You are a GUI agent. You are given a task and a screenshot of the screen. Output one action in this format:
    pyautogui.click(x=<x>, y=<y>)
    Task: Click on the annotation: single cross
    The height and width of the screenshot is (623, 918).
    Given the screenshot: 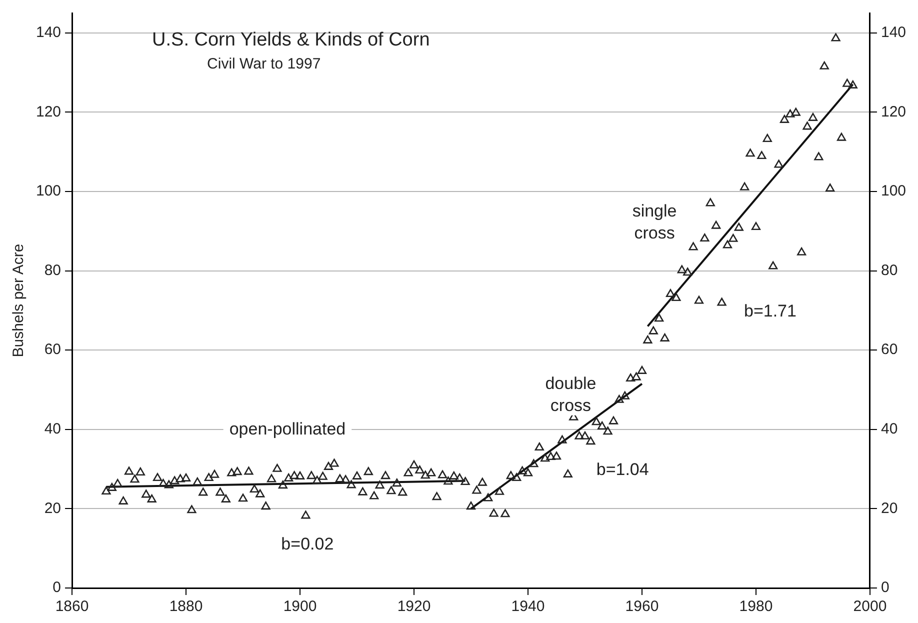 What is the action you would take?
    pyautogui.click(x=654, y=222)
    